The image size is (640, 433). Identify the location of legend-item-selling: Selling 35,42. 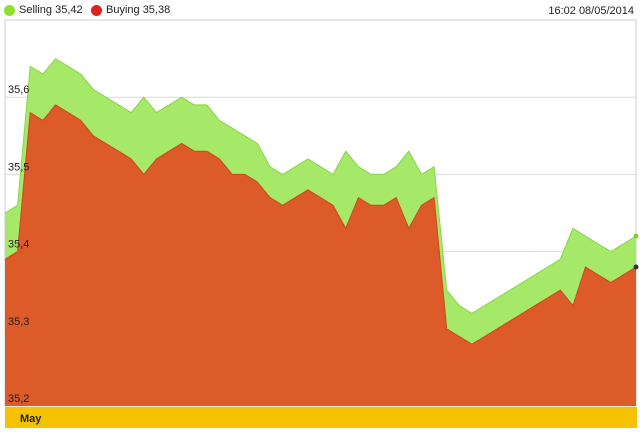
(43, 10).